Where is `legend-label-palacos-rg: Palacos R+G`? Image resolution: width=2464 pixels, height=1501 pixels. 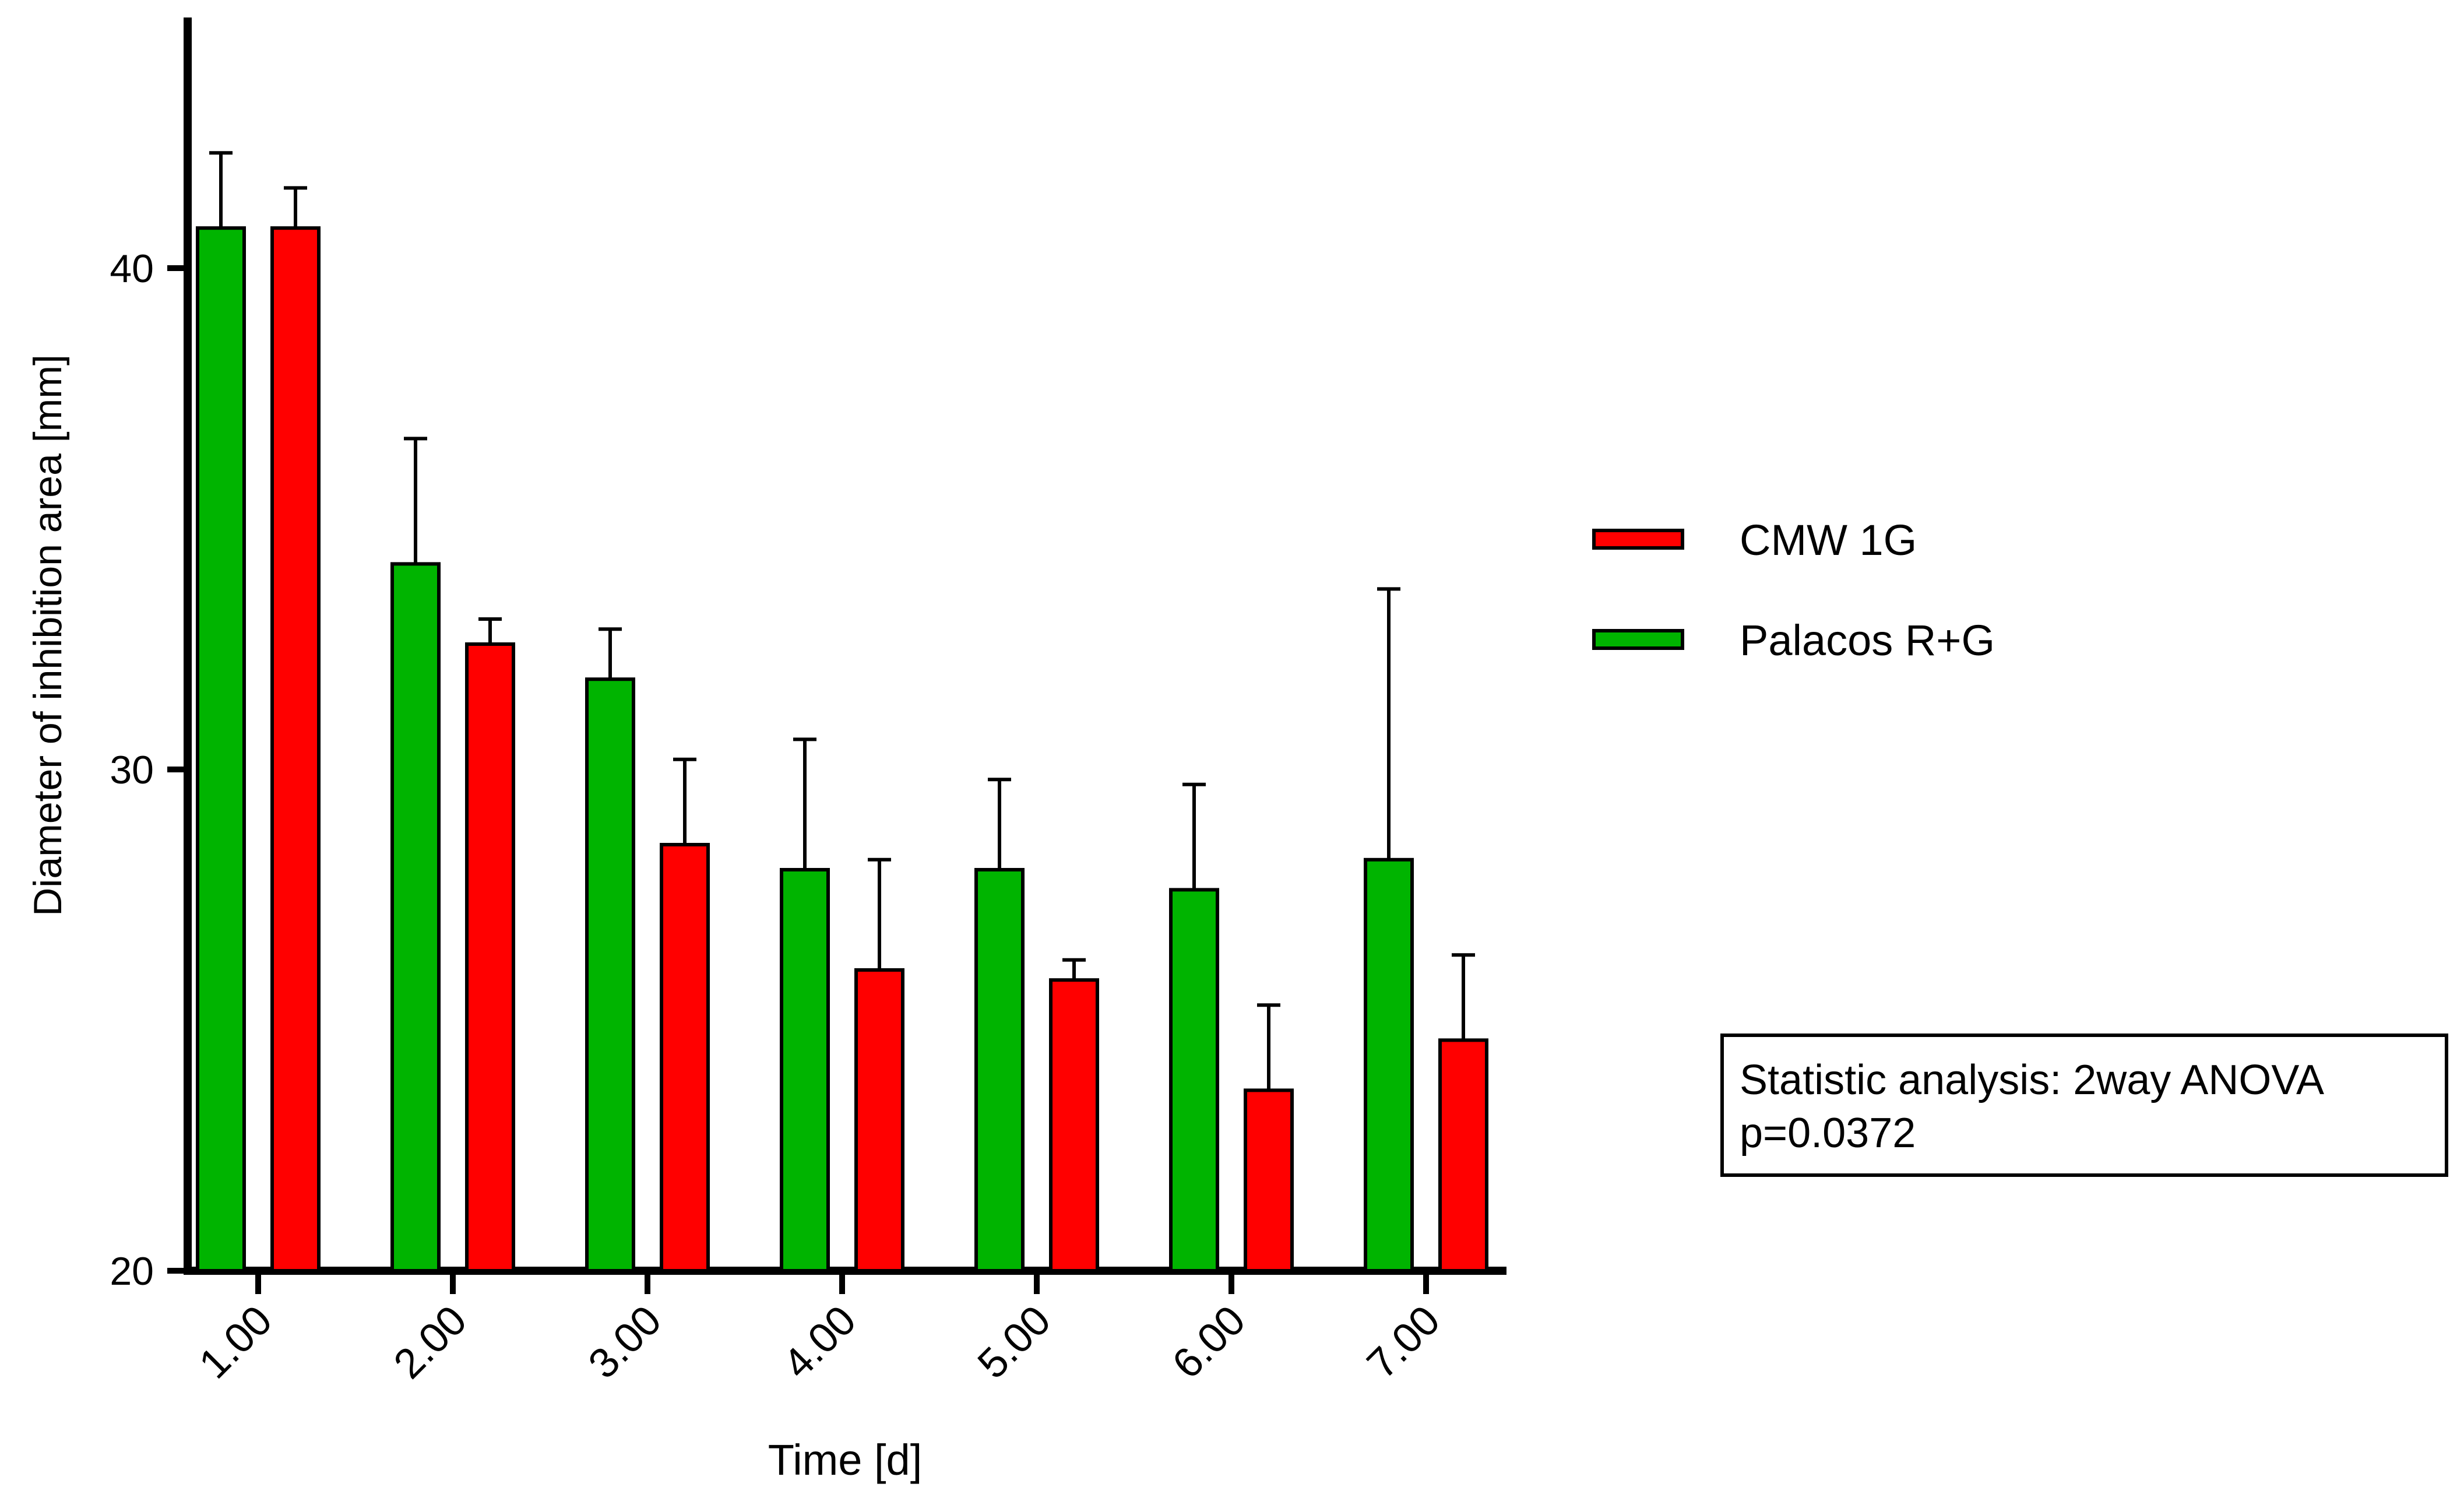
legend-label-palacos-rg: Palacos R+G is located at coordinates (1867, 640).